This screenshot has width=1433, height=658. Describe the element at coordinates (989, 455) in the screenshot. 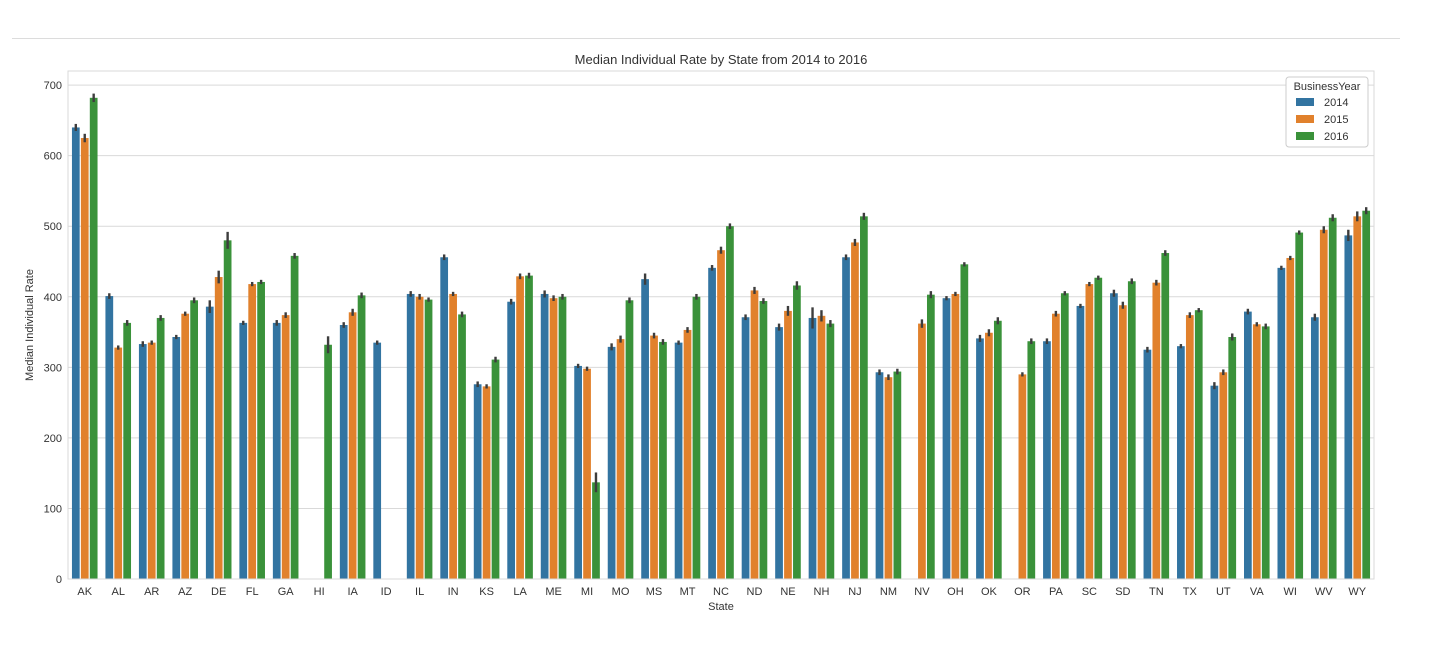

I see `bar-2015-OK` at that location.